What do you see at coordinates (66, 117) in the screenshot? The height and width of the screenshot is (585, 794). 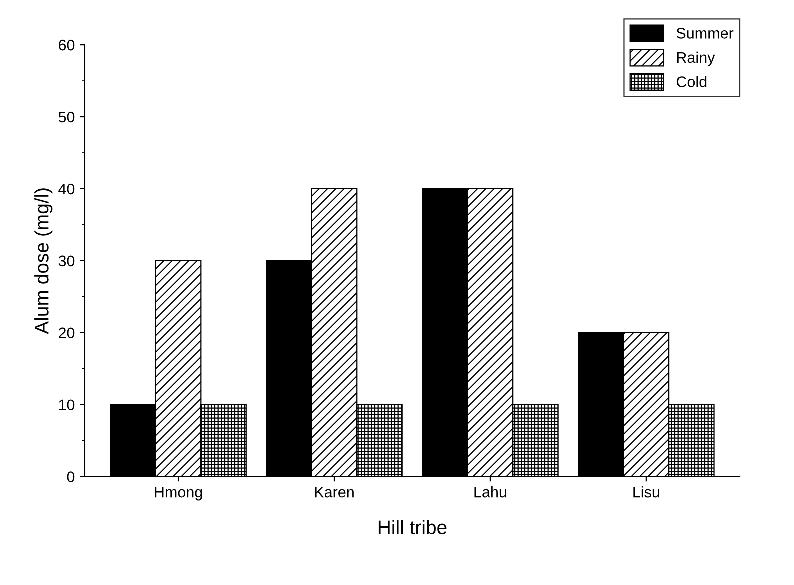 I see `y-tick-label: 50` at bounding box center [66, 117].